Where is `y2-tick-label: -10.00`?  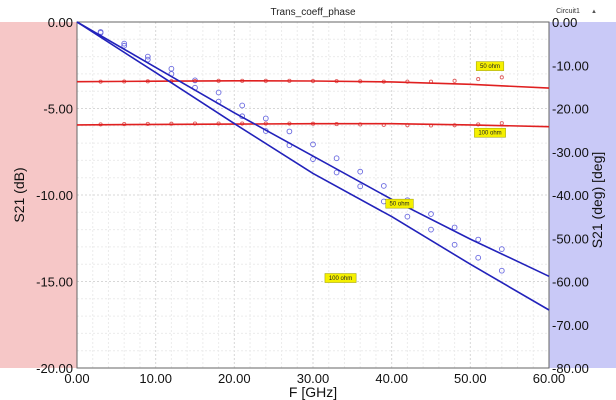 y2-tick-label: -10.00 is located at coordinates (570, 65).